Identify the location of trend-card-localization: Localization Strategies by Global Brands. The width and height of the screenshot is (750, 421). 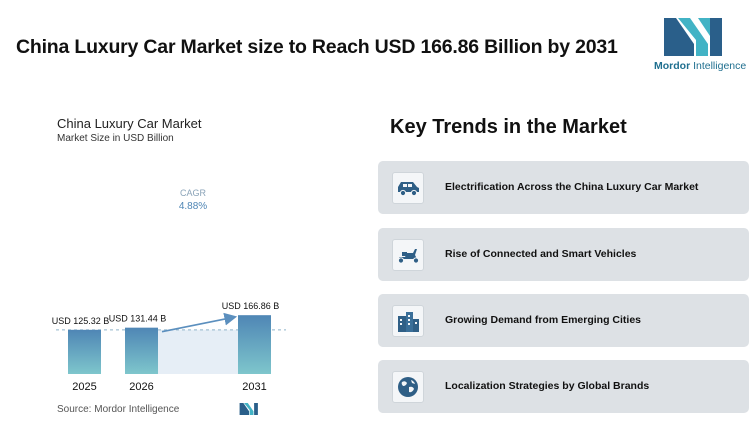
(563, 386).